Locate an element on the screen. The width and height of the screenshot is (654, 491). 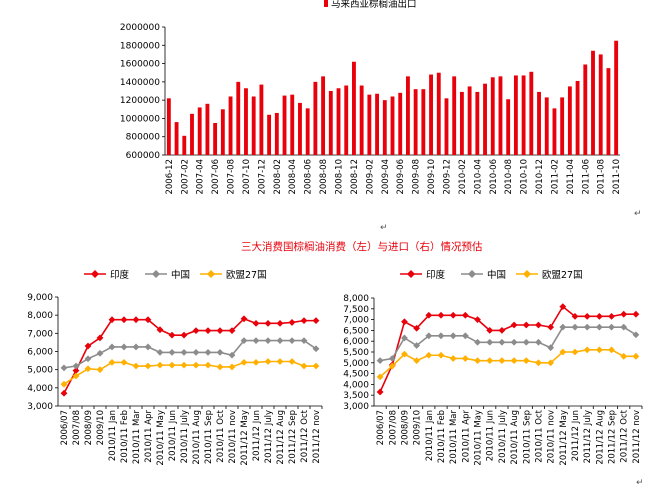
bar-x-tick-label: 2009-10 is located at coordinates (432, 177).